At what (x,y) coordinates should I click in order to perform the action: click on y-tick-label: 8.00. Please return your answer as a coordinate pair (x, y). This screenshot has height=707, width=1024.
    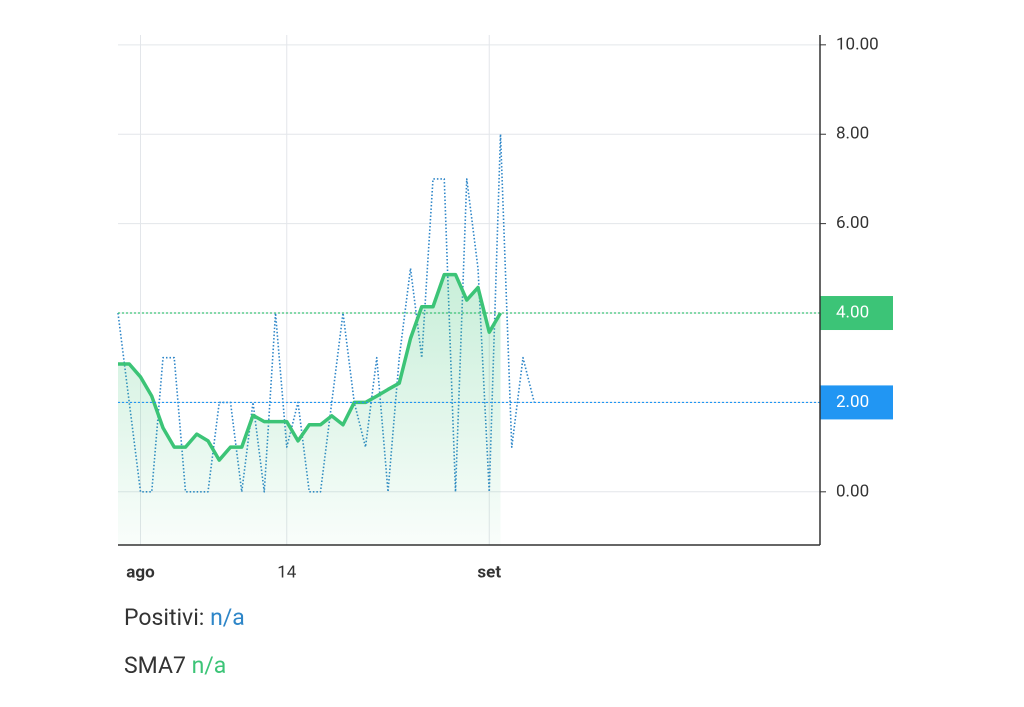
    Looking at the image, I should click on (852, 134).